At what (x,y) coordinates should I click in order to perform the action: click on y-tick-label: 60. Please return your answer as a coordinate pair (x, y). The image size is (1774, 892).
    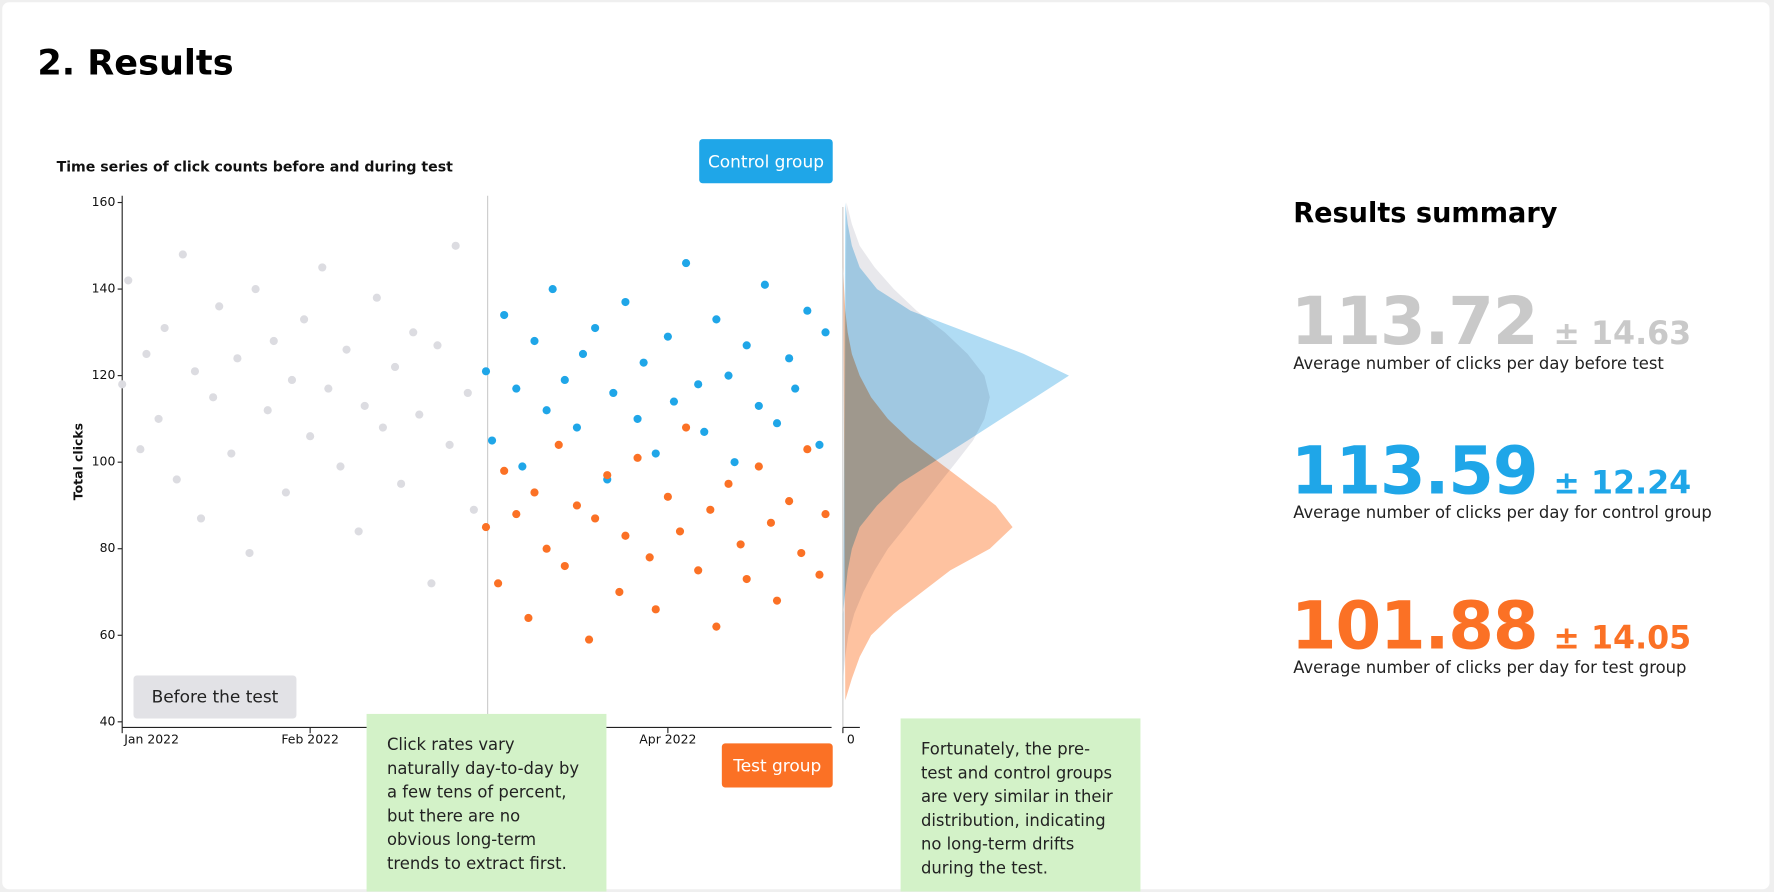
    Looking at the image, I should click on (108, 634).